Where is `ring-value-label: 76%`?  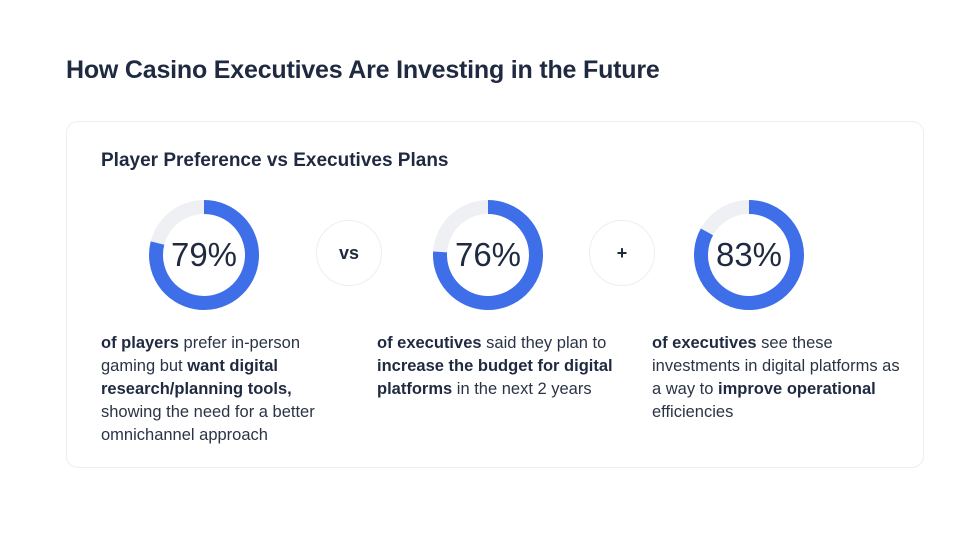 ring-value-label: 76% is located at coordinates (488, 254).